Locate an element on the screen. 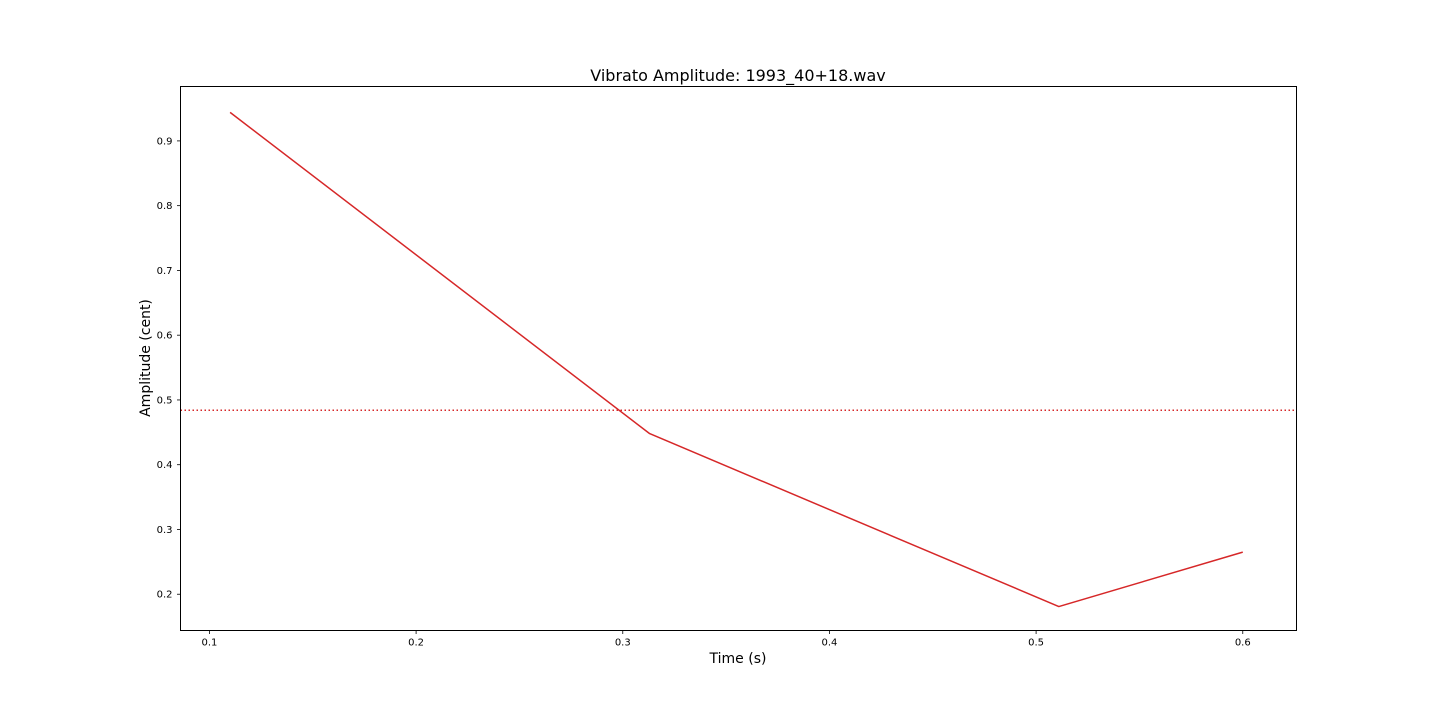  y-tick-label: 0.5 is located at coordinates (165, 400).